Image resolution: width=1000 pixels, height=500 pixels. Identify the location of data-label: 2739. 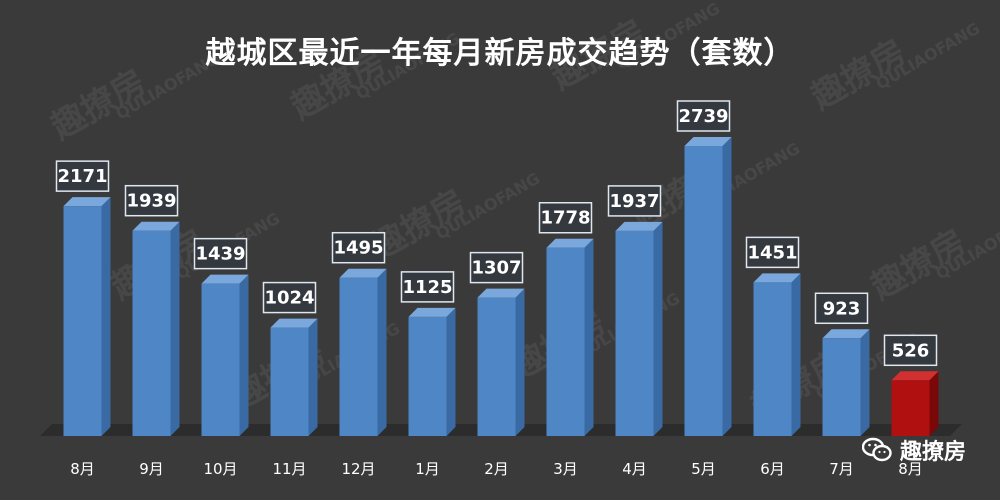
(703, 116).